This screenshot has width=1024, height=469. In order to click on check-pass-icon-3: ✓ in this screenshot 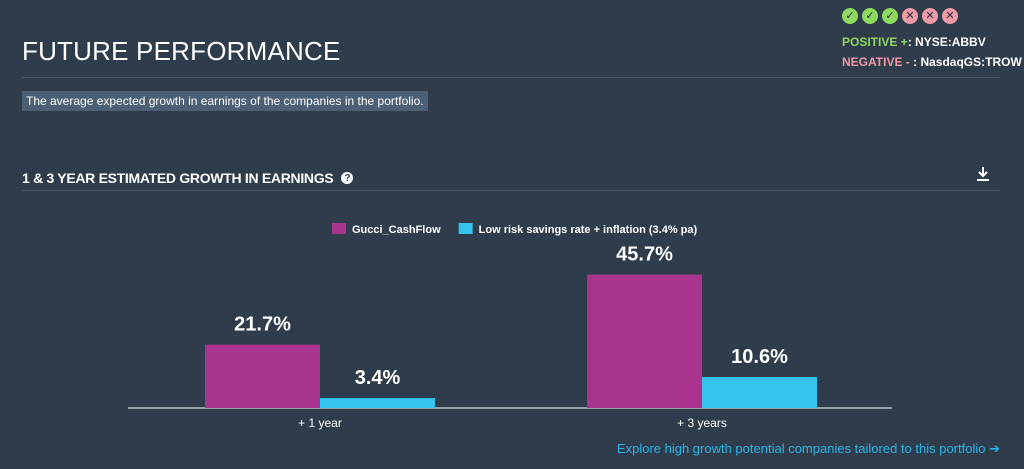, I will do `click(890, 16)`.